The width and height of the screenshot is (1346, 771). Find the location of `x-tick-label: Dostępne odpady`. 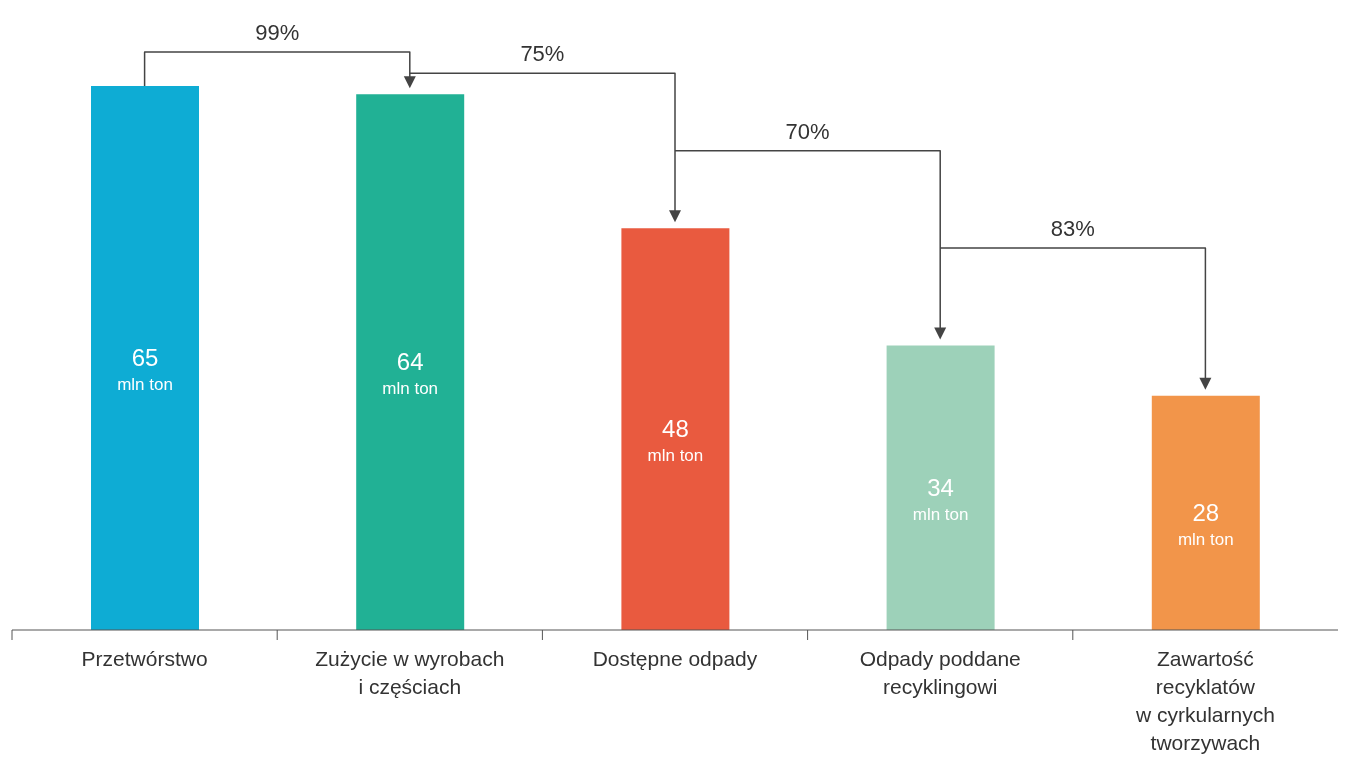

x-tick-label: Dostępne odpady is located at coordinates (675, 658).